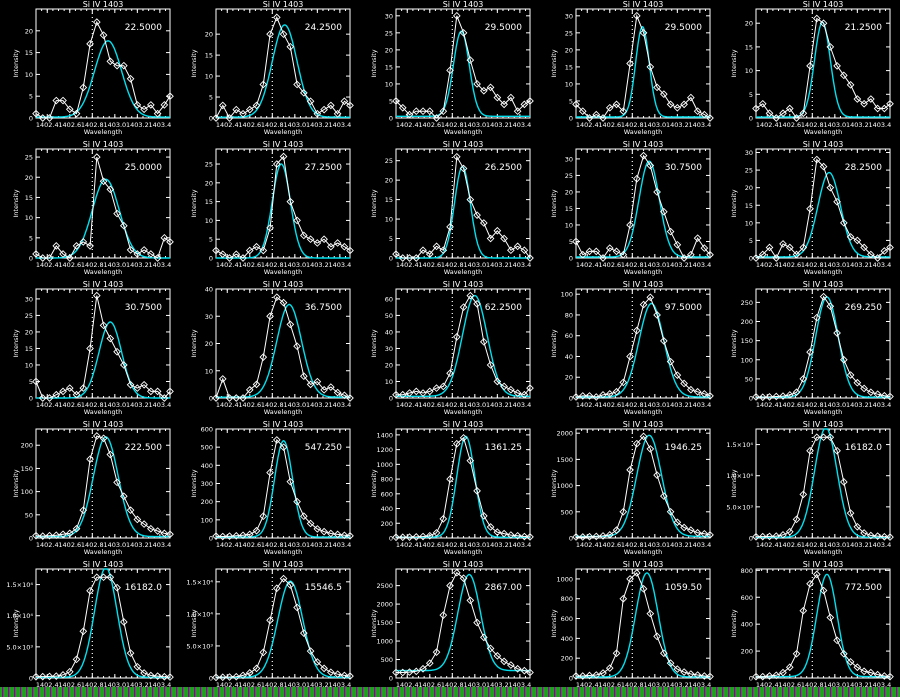 This screenshot has height=697, width=900. What do you see at coordinates (569, 225) in the screenshot?
I see `y-tick-label: 10` at bounding box center [569, 225].